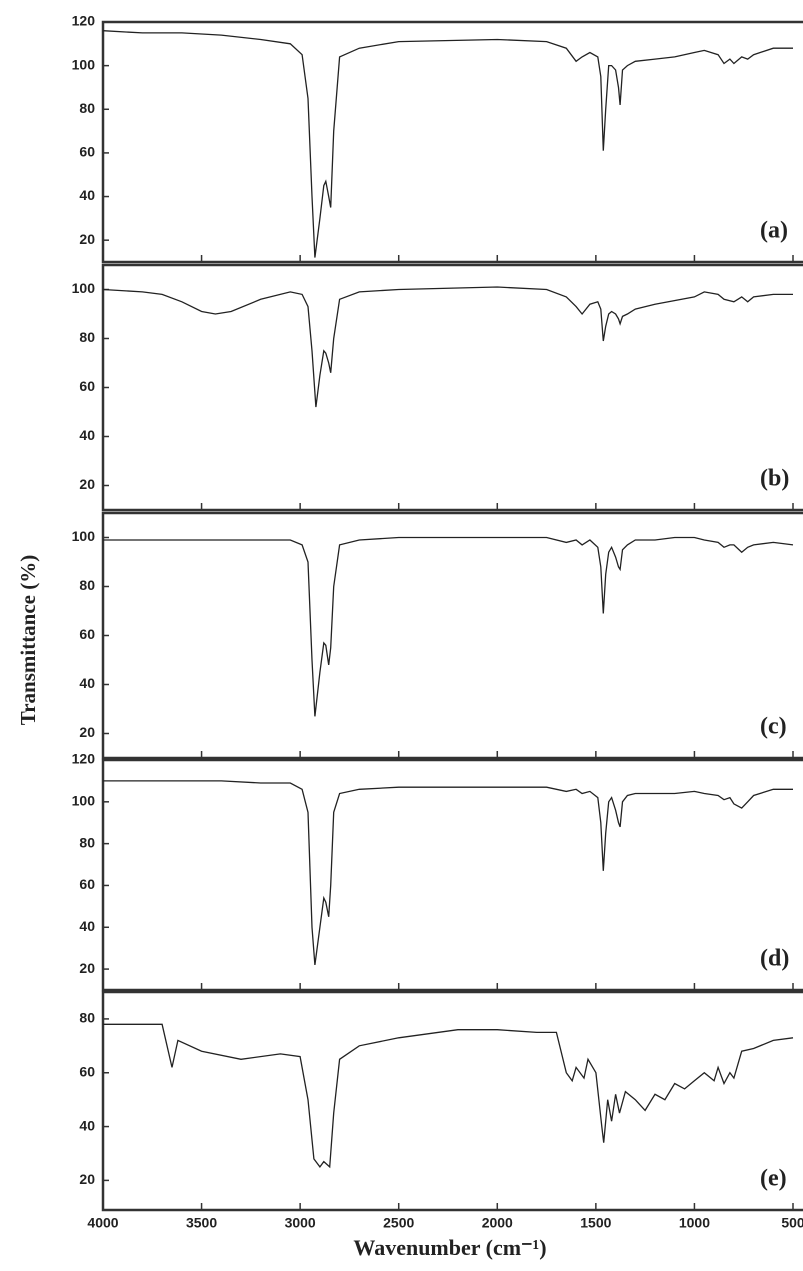  I want to click on panel-label: (e), so click(773, 1179).